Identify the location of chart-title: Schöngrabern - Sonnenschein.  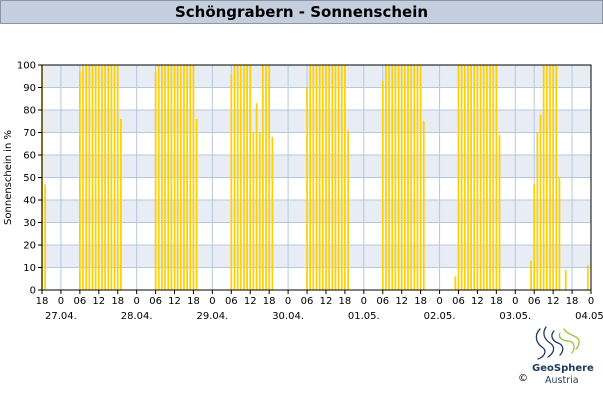
(301, 12).